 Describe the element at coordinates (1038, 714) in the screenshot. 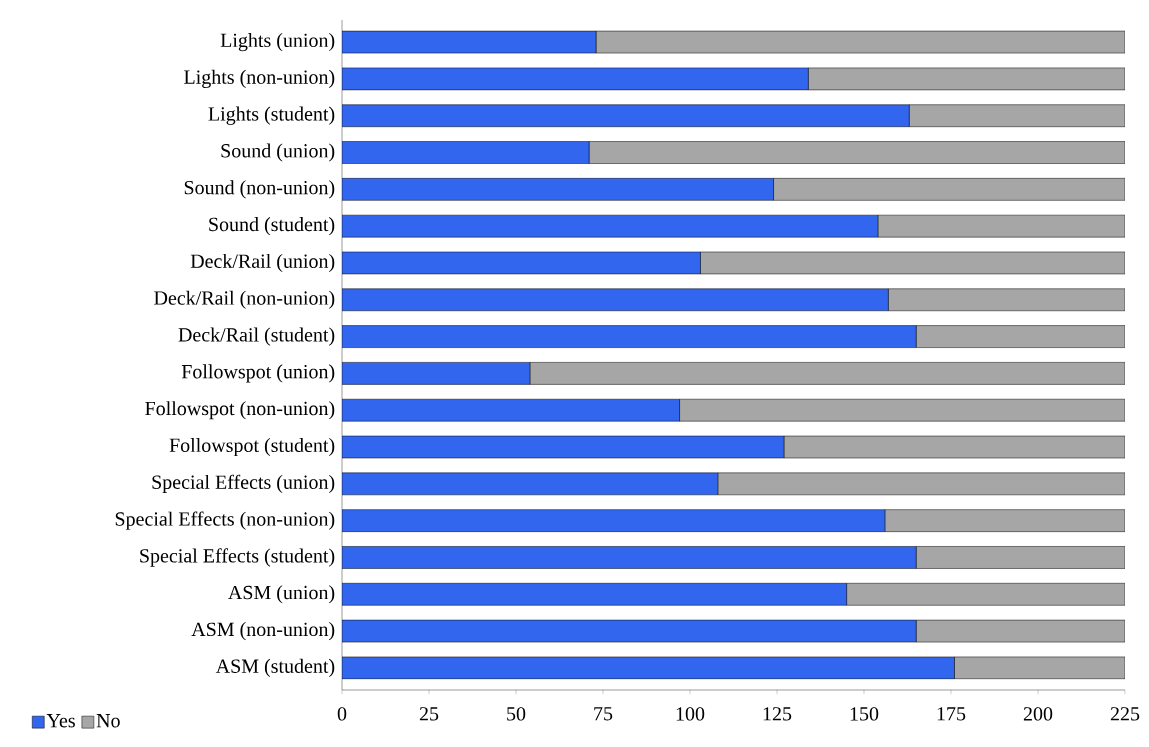

I see `x-tick-label: 200` at that location.